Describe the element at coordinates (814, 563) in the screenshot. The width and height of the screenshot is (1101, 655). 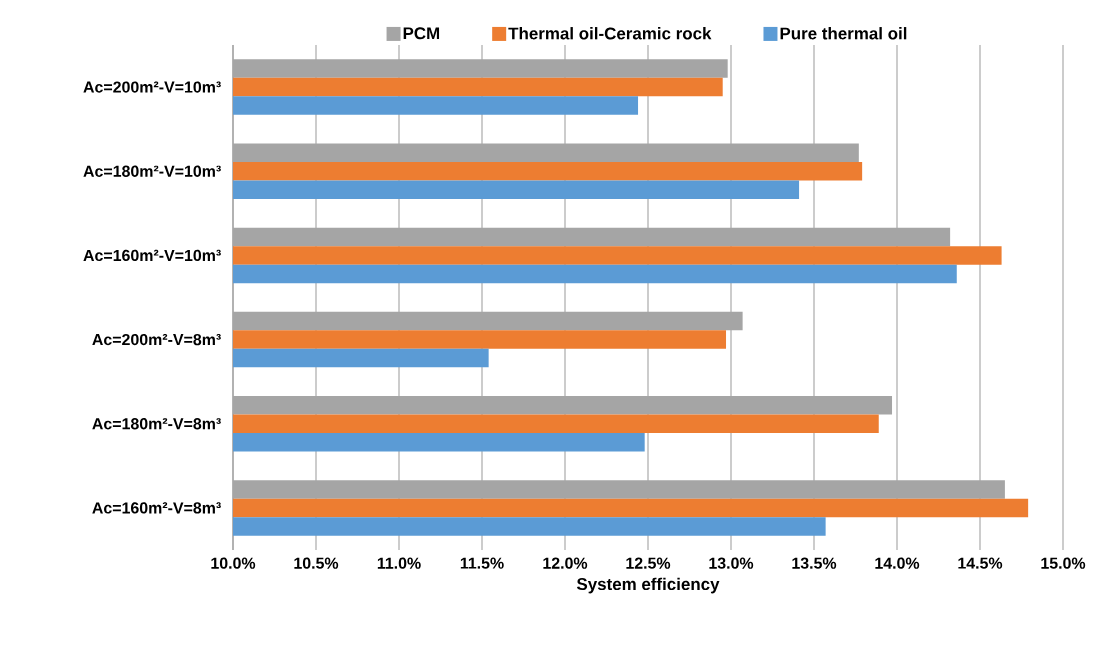
I see `x-tick-label: 13.5%` at that location.